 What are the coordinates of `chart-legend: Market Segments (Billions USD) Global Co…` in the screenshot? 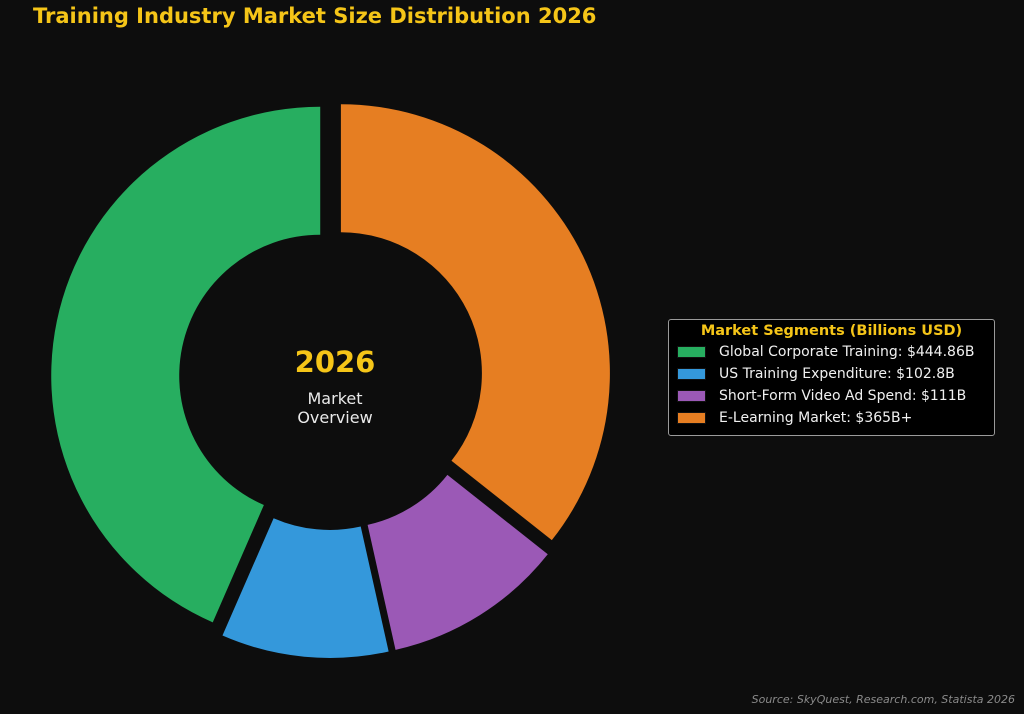 It's located at (831, 377).